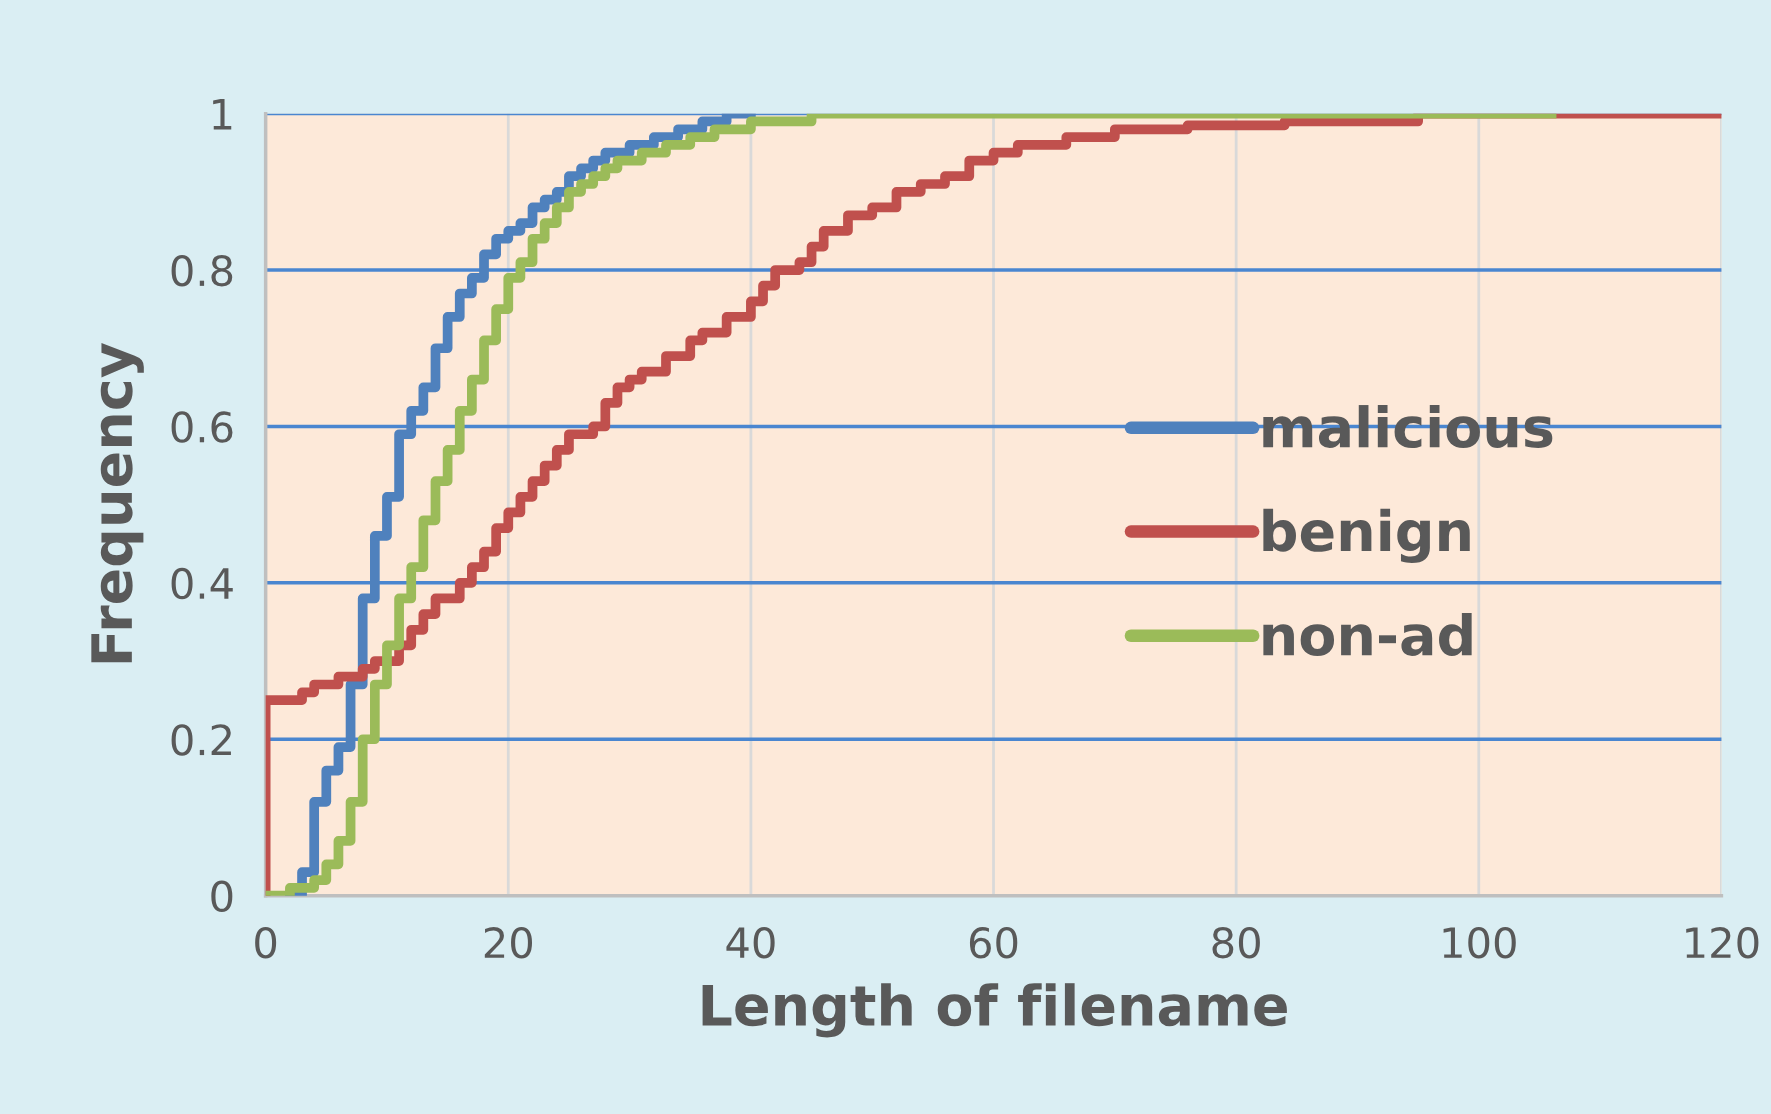 This screenshot has height=1114, width=1771. I want to click on y-axis-title: Frequency, so click(117, 503).